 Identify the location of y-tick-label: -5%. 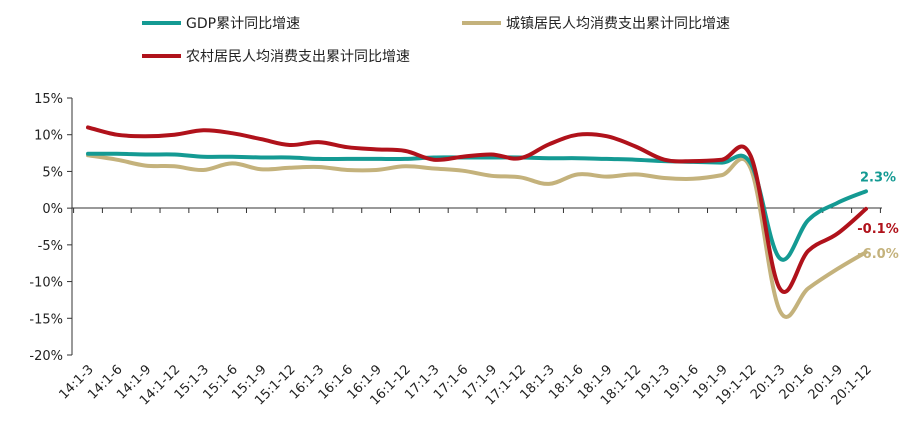
(50, 246).